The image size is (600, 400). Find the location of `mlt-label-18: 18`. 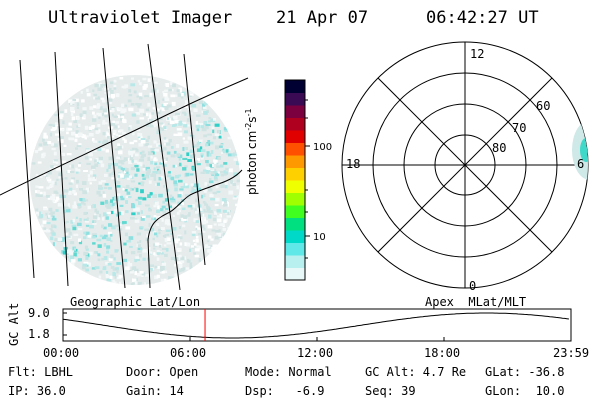

mlt-label-18: 18 is located at coordinates (353, 164).